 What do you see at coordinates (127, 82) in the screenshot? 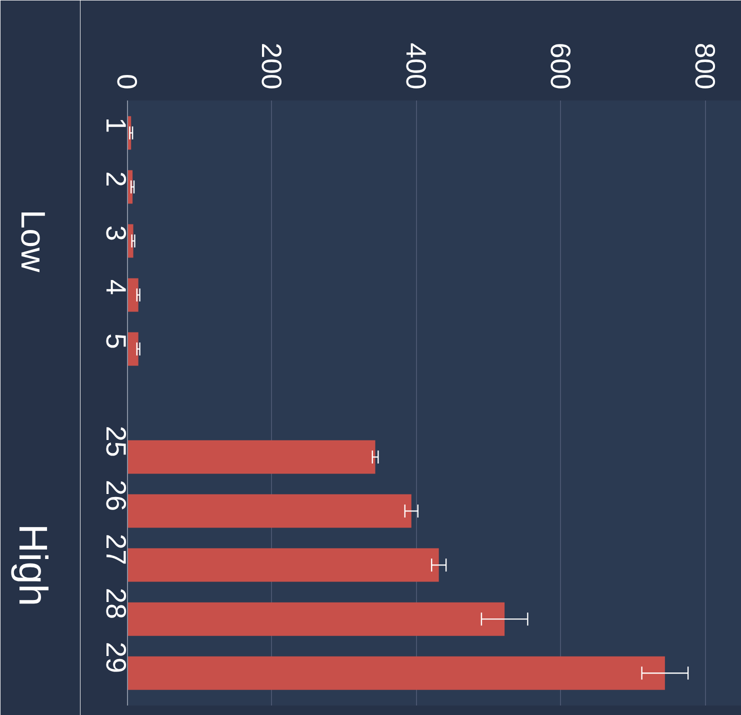
I see `x-tick-label: 0` at bounding box center [127, 82].